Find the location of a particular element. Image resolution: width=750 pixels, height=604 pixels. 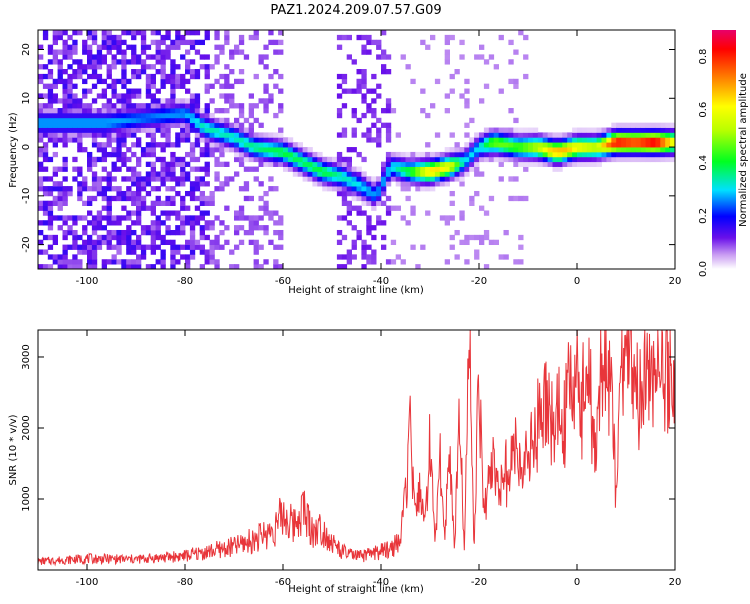

y-tick-label: -20 is located at coordinates (26, 244).